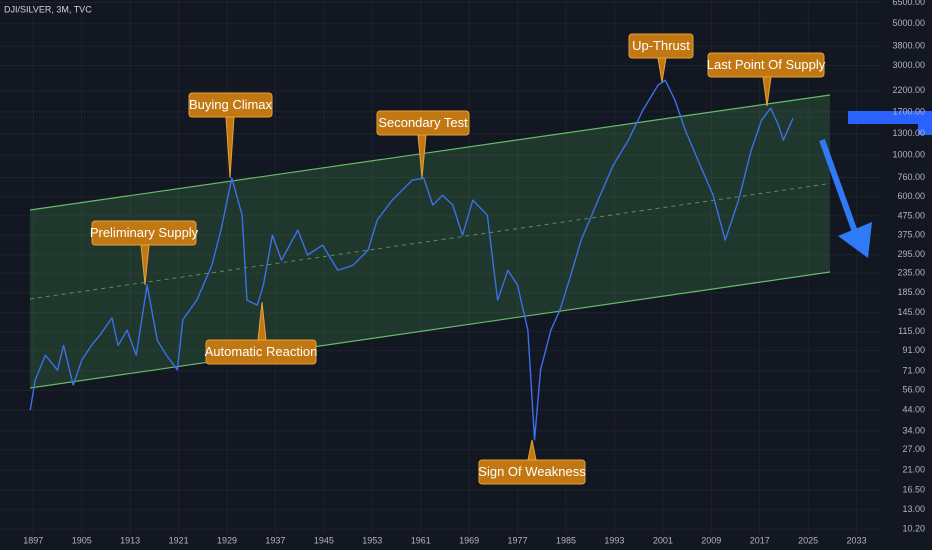  Describe the element at coordinates (908, 111) in the screenshot. I see `y-tick-label: 1700.00` at that location.